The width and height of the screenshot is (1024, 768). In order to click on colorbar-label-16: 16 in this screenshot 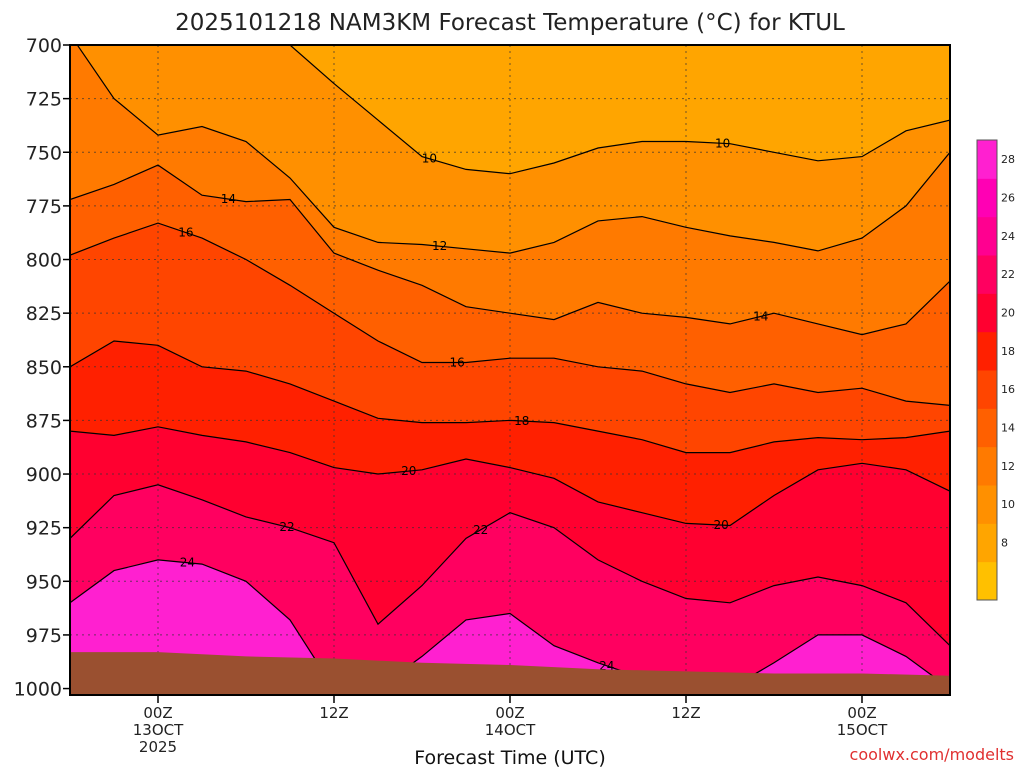, I will do `click(1008, 389)`.